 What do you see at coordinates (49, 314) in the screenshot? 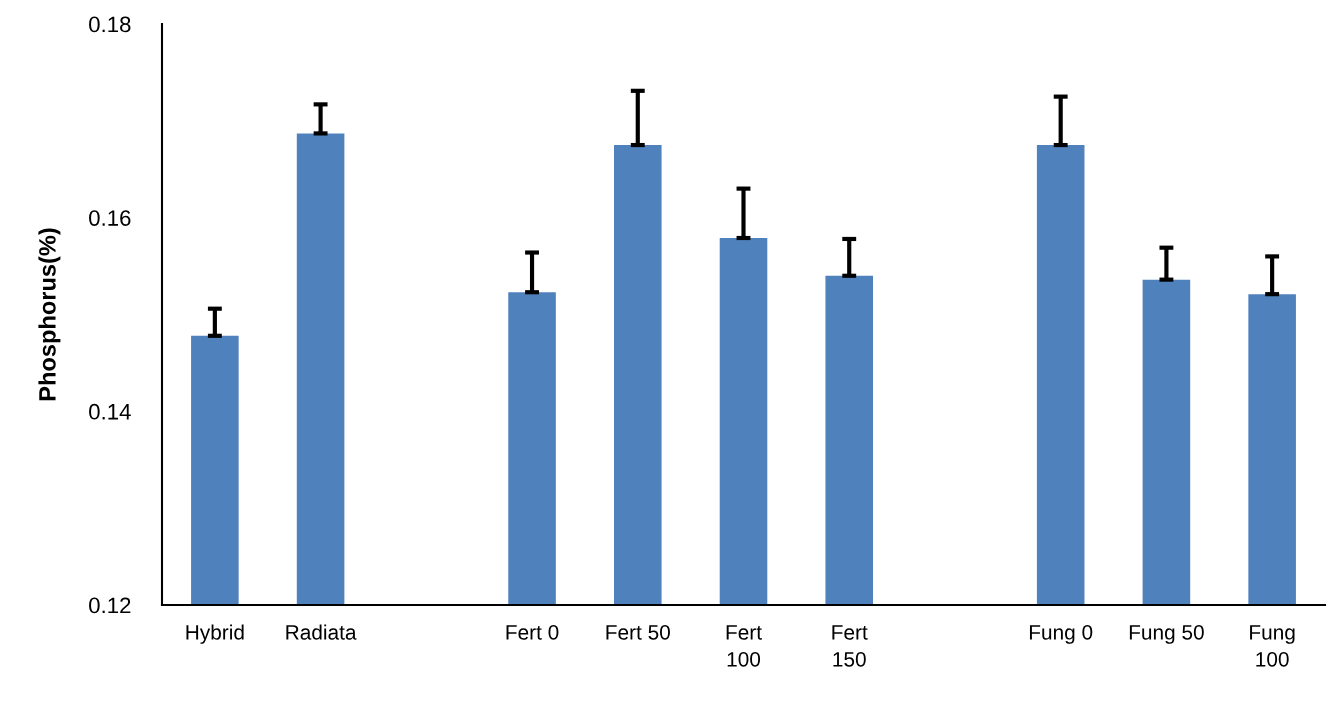
I see `y-axis-title: Phosphorus(%)` at bounding box center [49, 314].